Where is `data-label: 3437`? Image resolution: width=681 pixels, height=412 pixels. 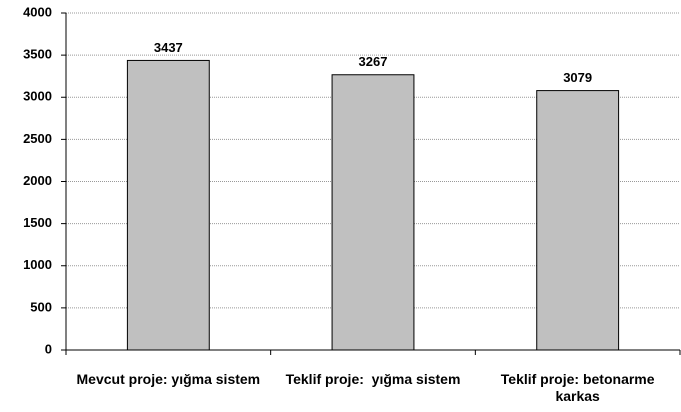 data-label: 3437 is located at coordinates (168, 47).